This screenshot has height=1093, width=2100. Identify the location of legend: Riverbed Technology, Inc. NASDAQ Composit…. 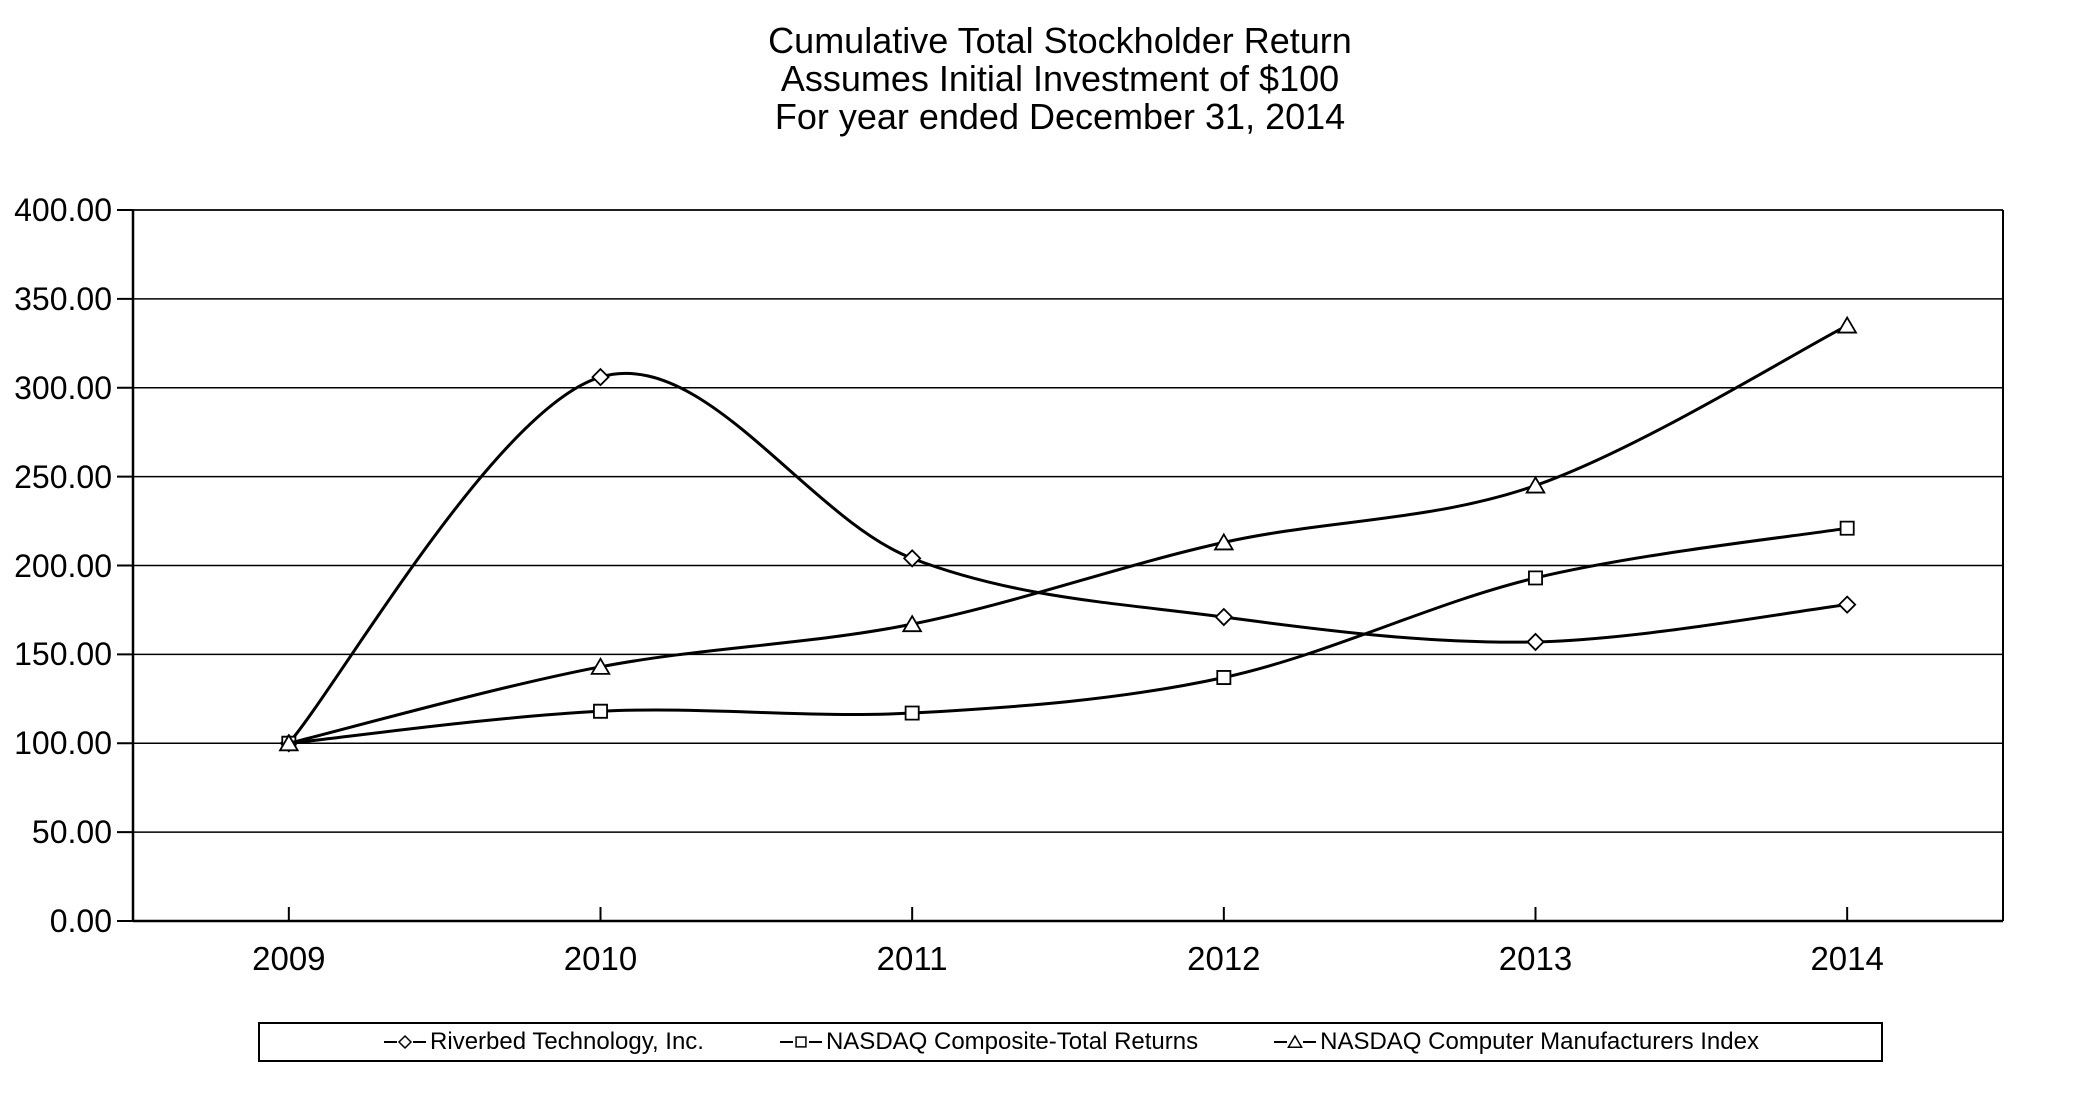
(1070, 1042).